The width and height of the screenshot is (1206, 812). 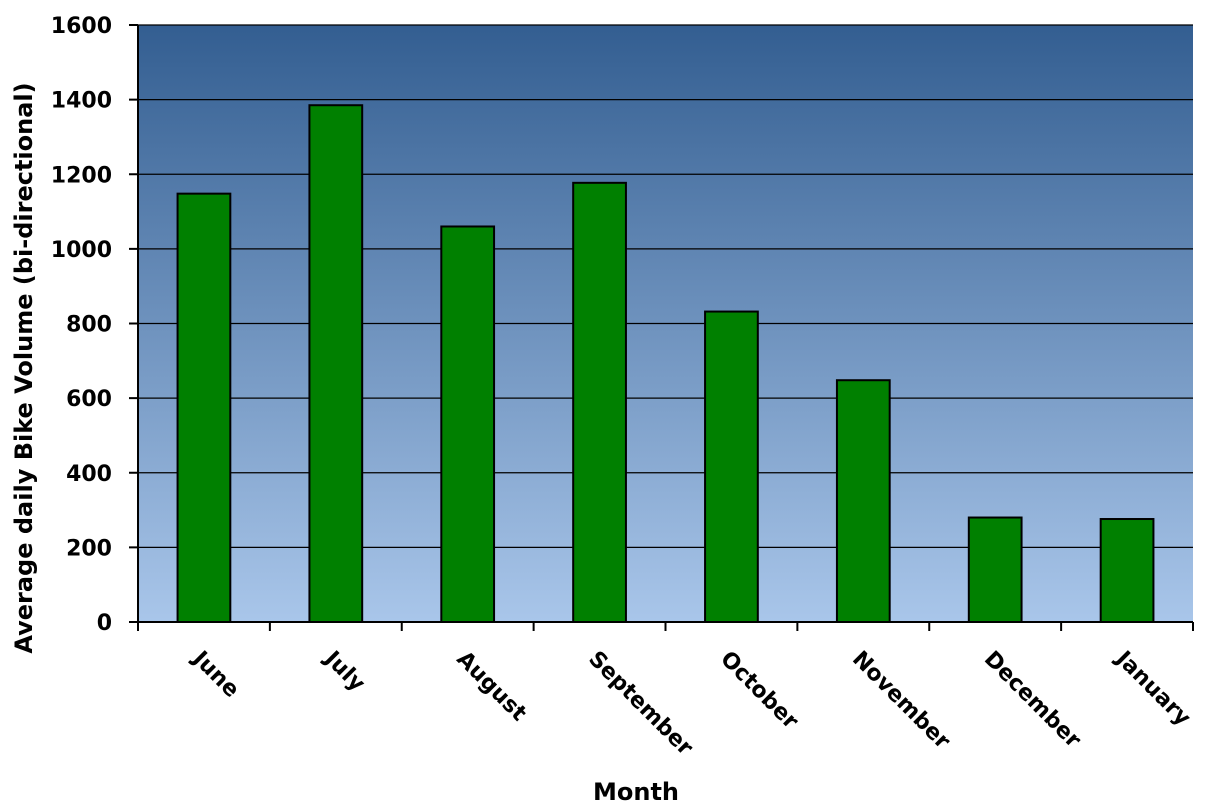 What do you see at coordinates (81, 101) in the screenshot?
I see `y-tick-label: 1400` at bounding box center [81, 101].